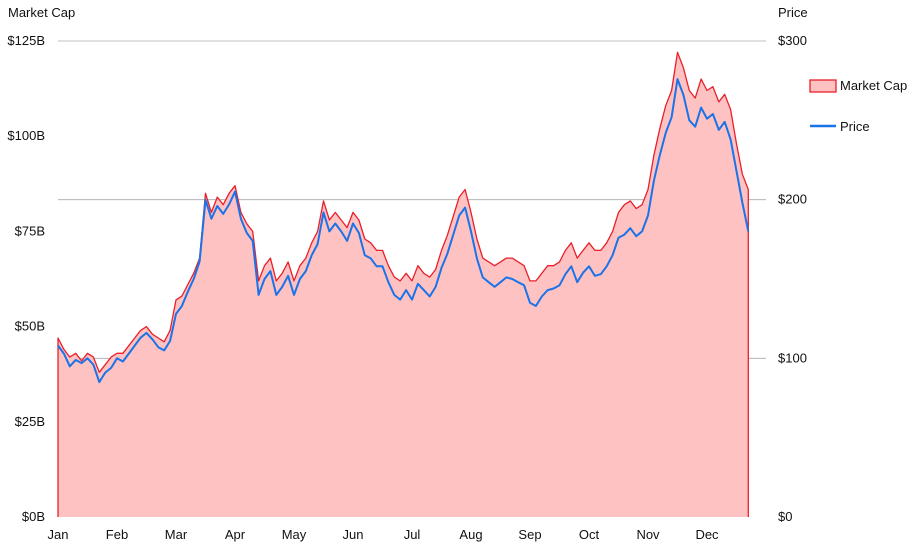 The image size is (922, 556). What do you see at coordinates (529, 534) in the screenshot?
I see `x-tick-label: Sep` at bounding box center [529, 534].